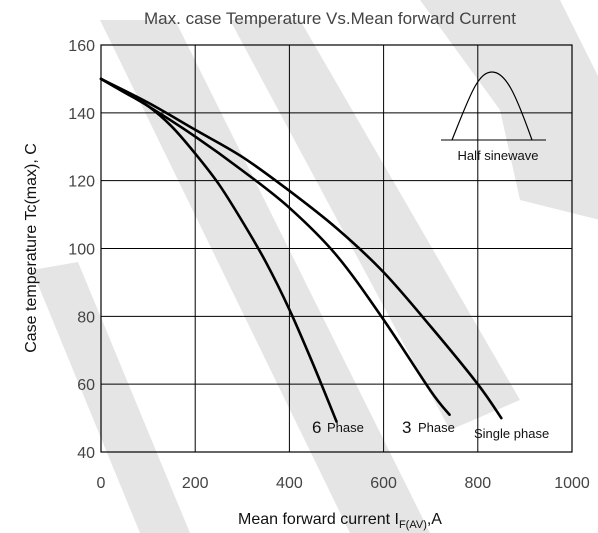 Image resolution: width=598 pixels, height=533 pixels. Describe the element at coordinates (343, 483) in the screenshot. I see `x-tick-labels: 0 200 400 600 800 1000` at that location.